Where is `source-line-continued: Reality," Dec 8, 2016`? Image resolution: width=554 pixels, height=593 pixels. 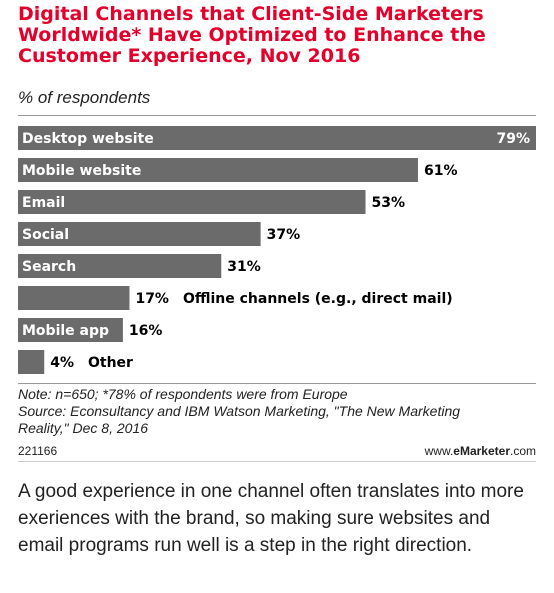
source-line-continued: Reality," Dec 8, 2016 is located at coordinates (83, 428).